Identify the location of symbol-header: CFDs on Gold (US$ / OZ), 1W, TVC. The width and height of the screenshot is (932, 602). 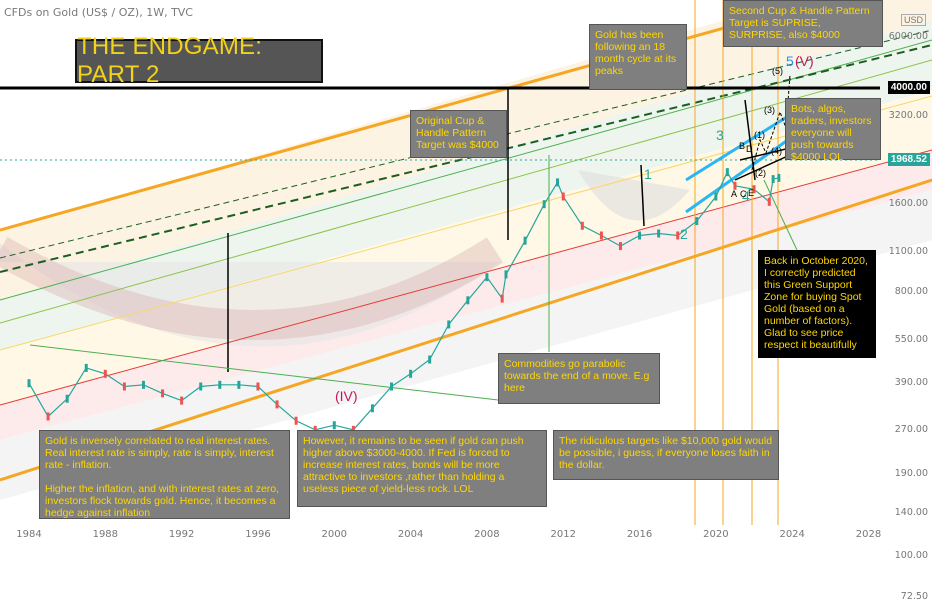
(98, 12).